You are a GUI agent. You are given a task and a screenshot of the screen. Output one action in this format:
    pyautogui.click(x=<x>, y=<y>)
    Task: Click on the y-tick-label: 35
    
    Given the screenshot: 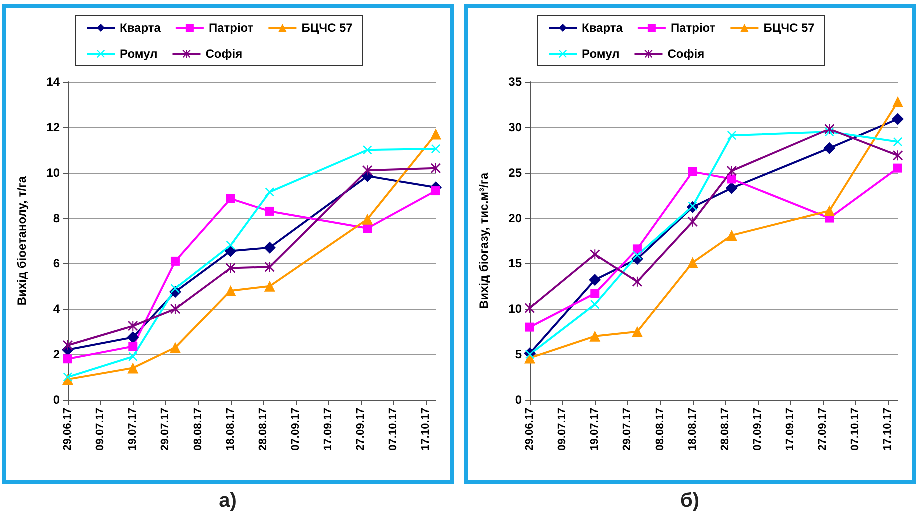 What is the action you would take?
    pyautogui.click(x=515, y=82)
    